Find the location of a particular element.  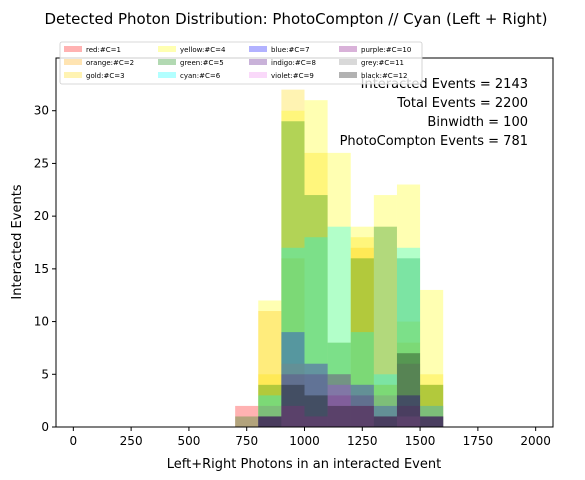

annotation-line: Total Events = 2200 is located at coordinates (462, 103).